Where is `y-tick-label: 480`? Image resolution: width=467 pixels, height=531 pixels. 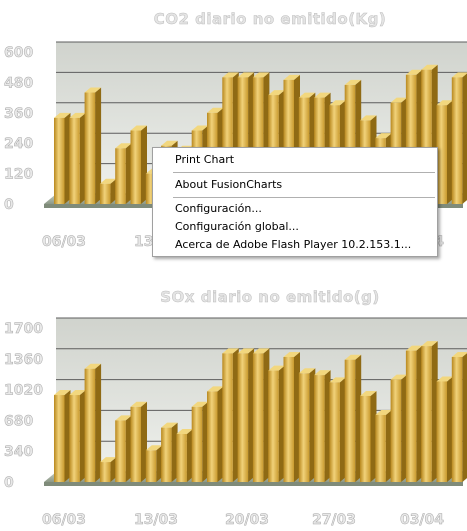 y-tick-label: 480 is located at coordinates (18, 83).